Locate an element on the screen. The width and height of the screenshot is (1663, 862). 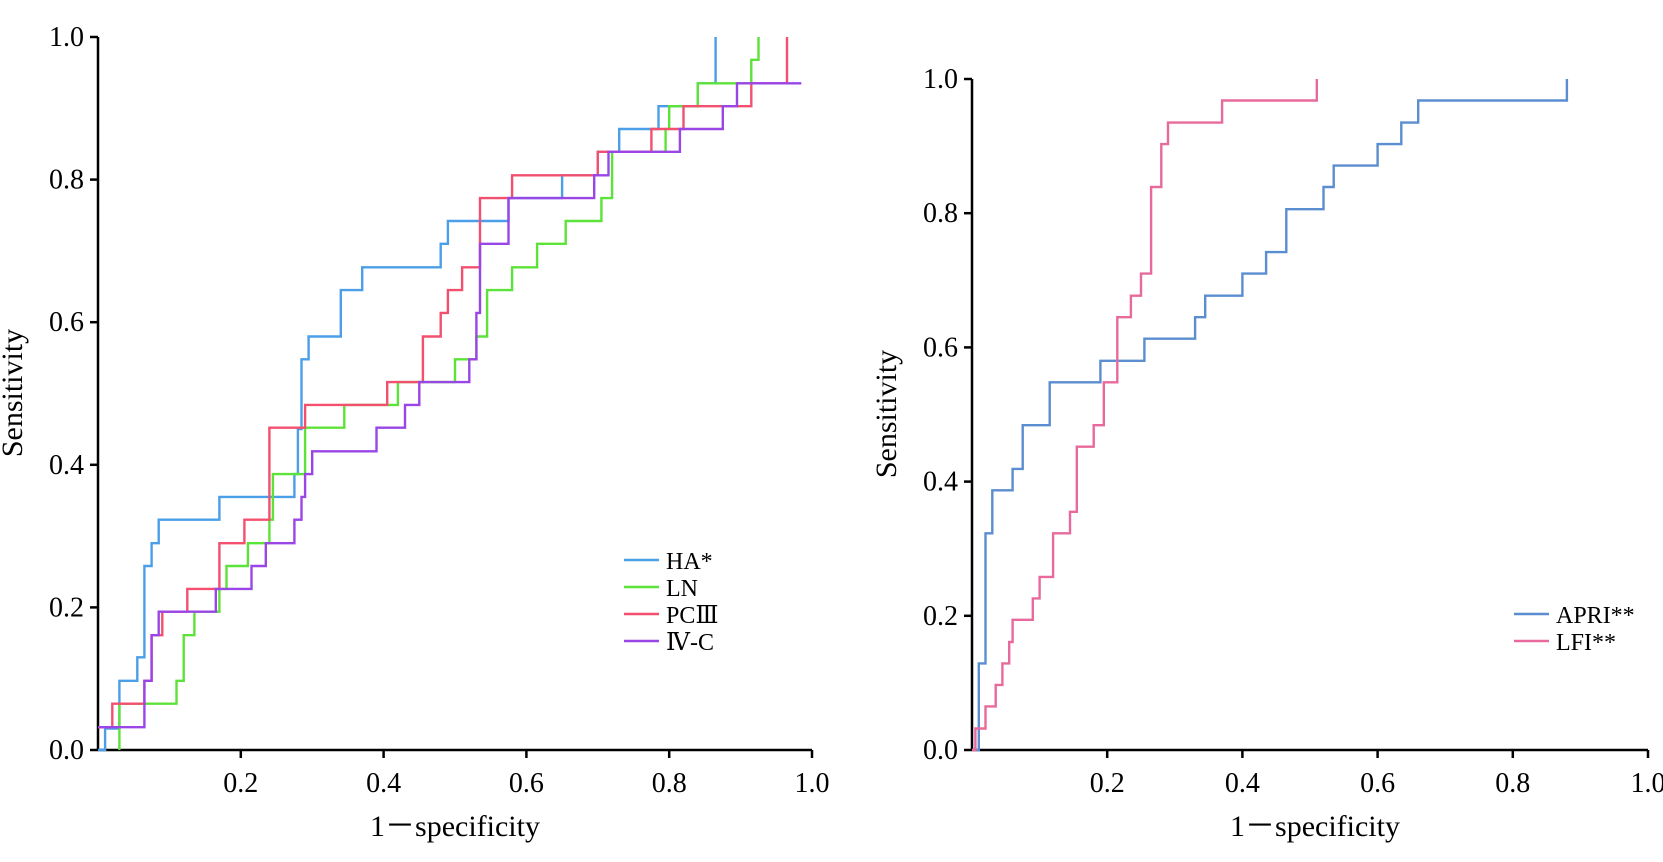
legend-label: LN is located at coordinates (682, 589).